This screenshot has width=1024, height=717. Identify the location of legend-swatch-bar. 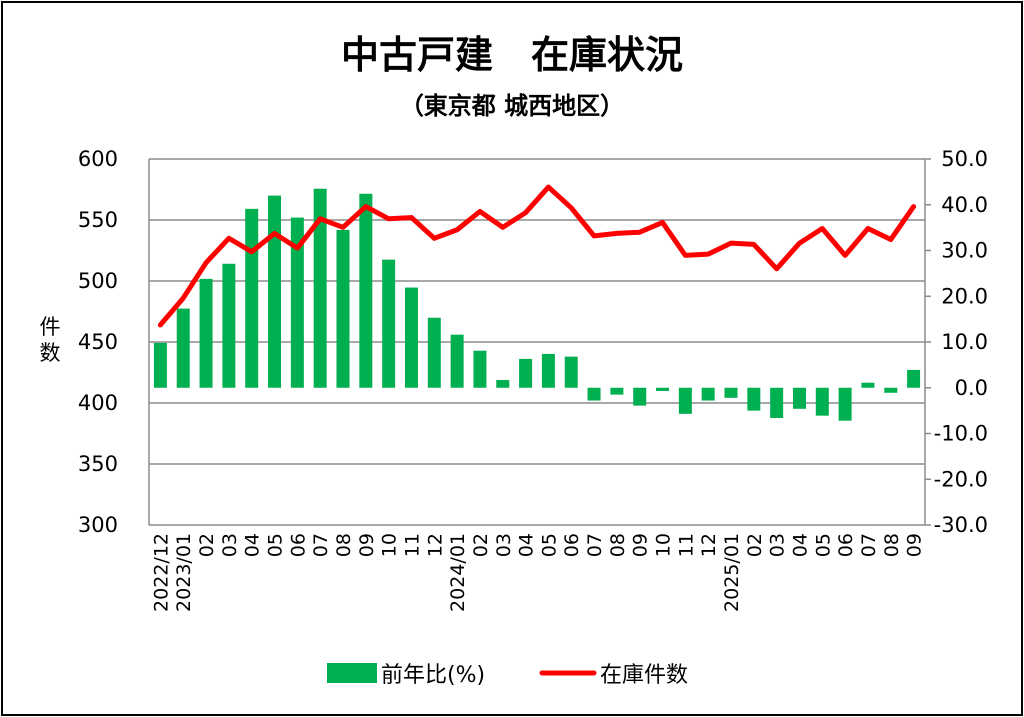
(352, 673).